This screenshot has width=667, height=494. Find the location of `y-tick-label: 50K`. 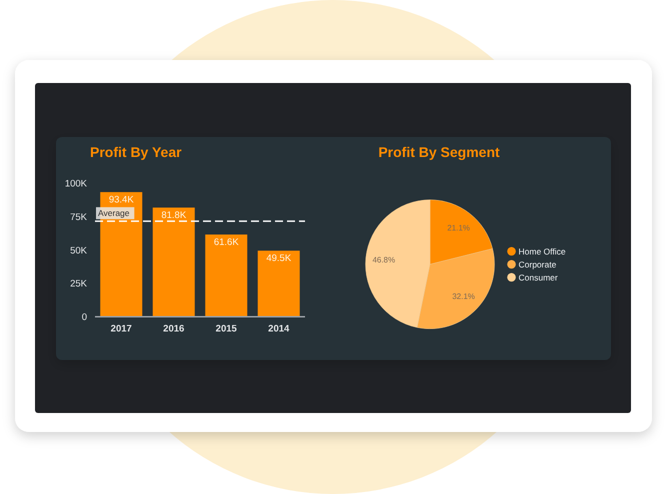

y-tick-label: 50K is located at coordinates (79, 250).